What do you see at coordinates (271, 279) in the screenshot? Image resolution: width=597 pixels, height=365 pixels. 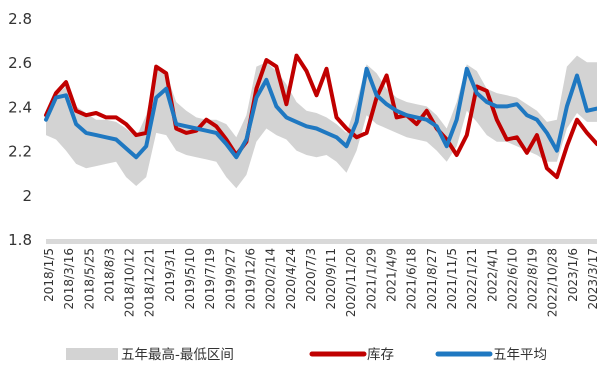 I see `x-tick-label: 2020/2/14` at bounding box center [271, 279].